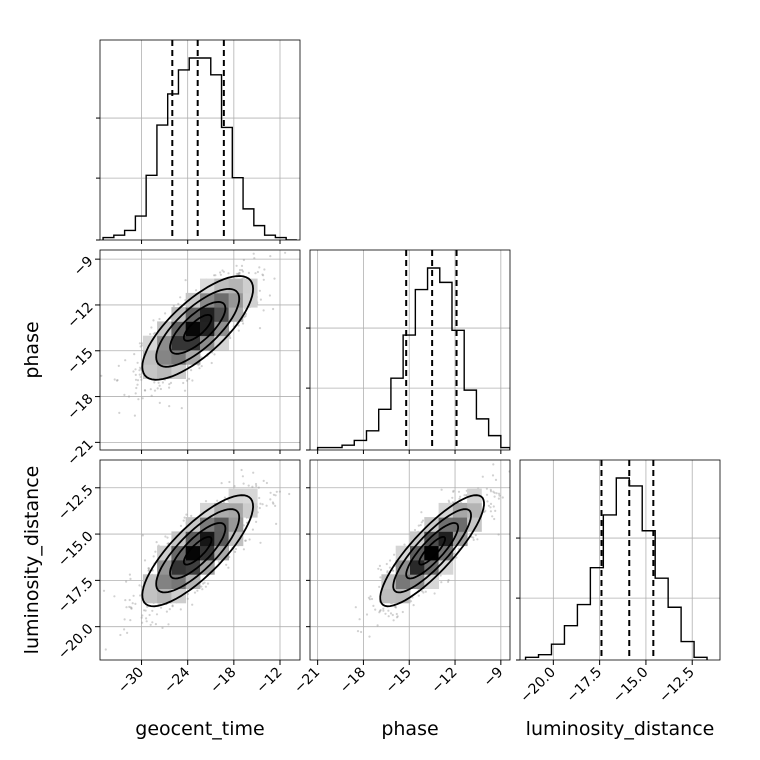  Describe the element at coordinates (200, 546) in the screenshot. I see `density-cells` at that location.